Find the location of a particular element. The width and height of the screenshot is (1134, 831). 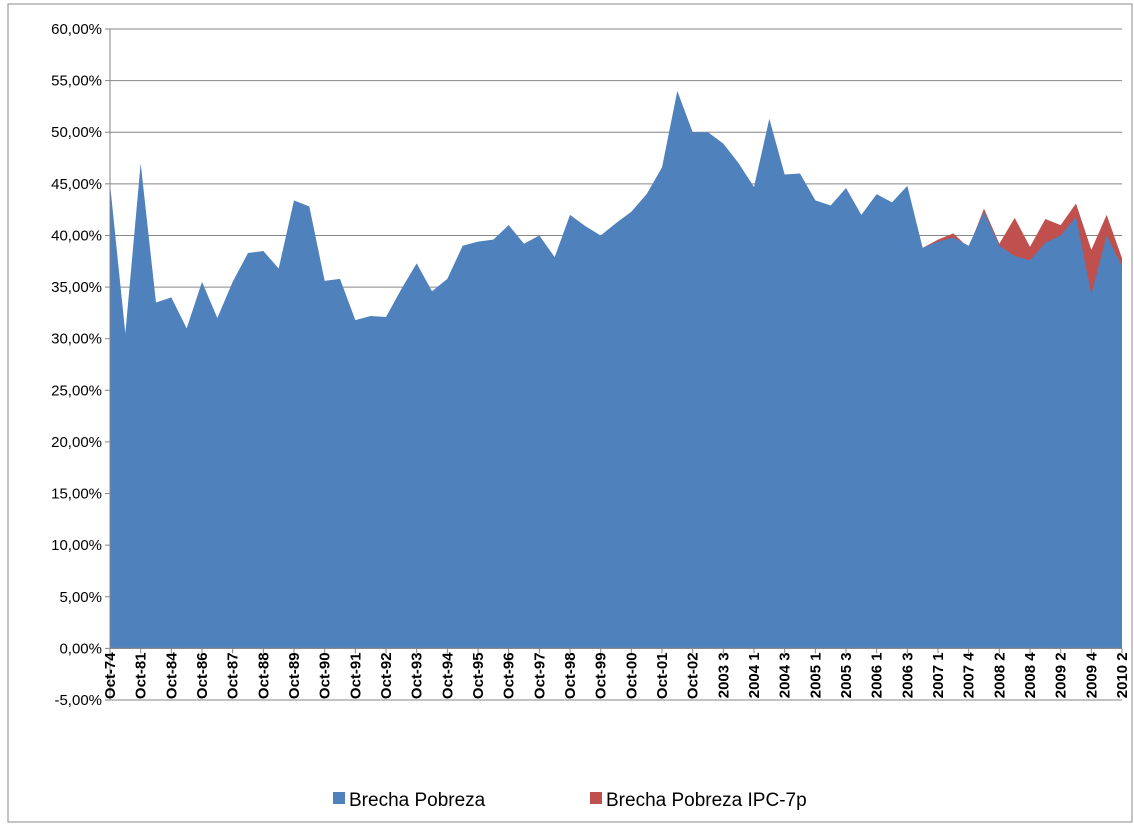

x-tick-label: 2008 4 is located at coordinates (1030, 675).